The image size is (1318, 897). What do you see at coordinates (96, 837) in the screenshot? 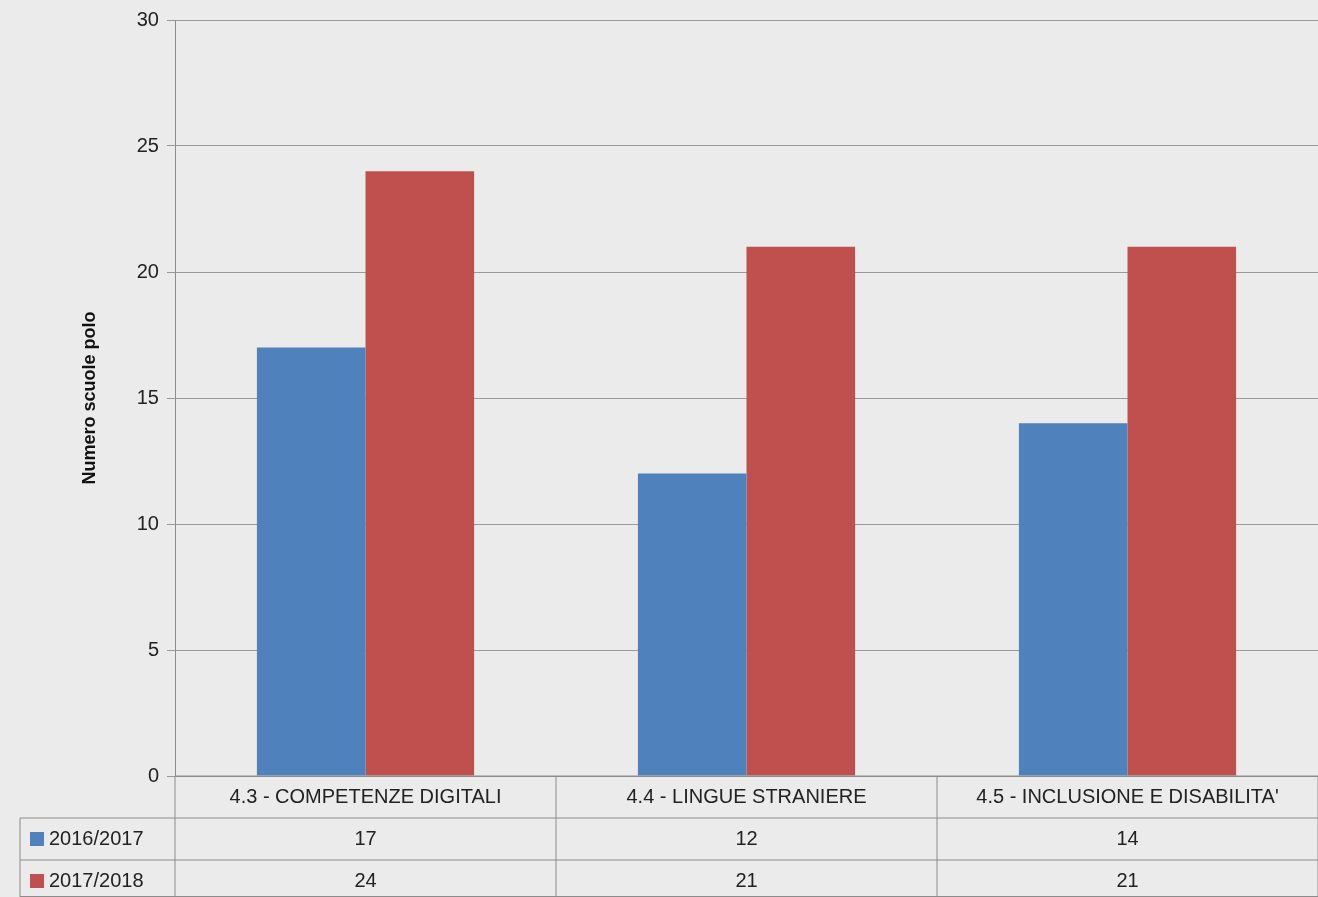
I see `legend-label: 2016/2017` at bounding box center [96, 837].